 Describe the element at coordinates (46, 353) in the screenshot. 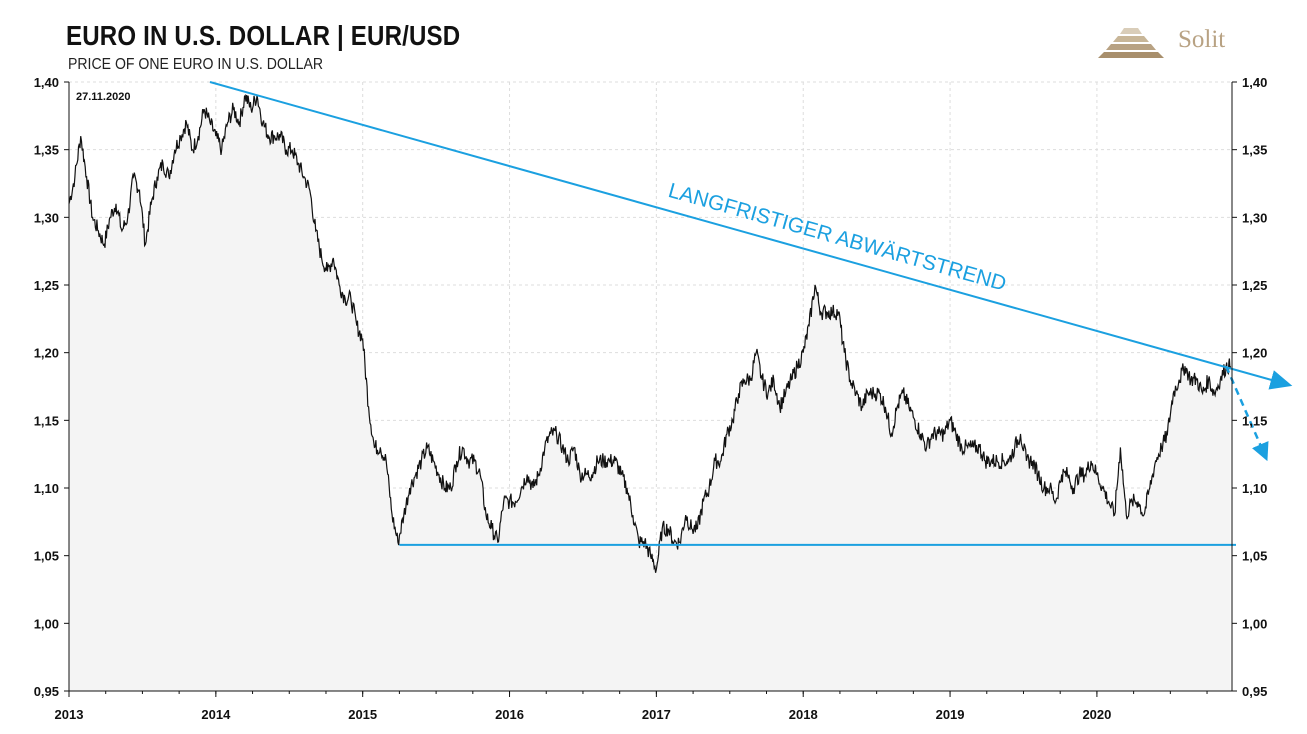

I see `y-tick-label-left: 1,20` at that location.